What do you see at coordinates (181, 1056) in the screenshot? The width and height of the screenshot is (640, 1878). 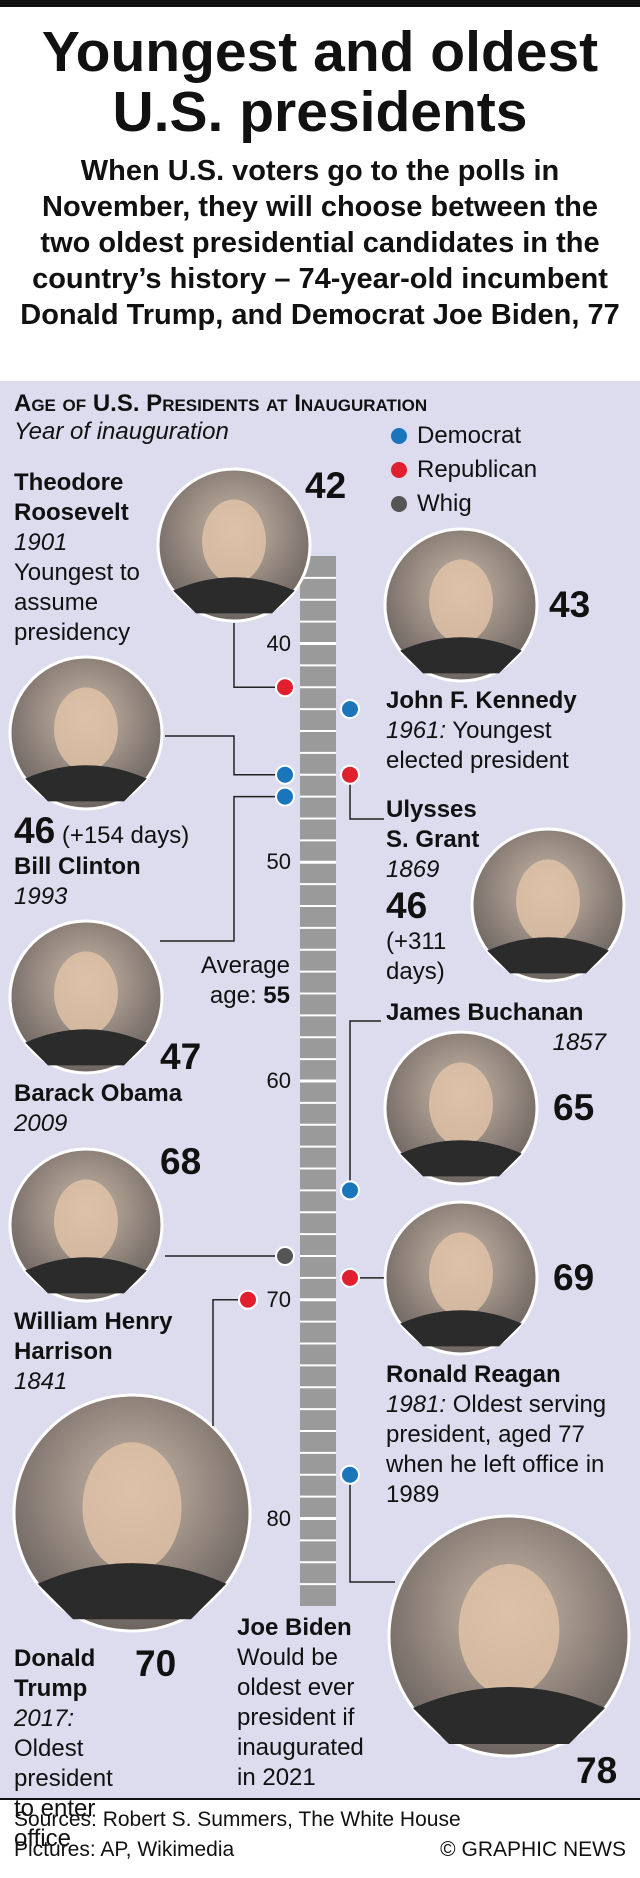 I see `age-label: 47` at bounding box center [181, 1056].